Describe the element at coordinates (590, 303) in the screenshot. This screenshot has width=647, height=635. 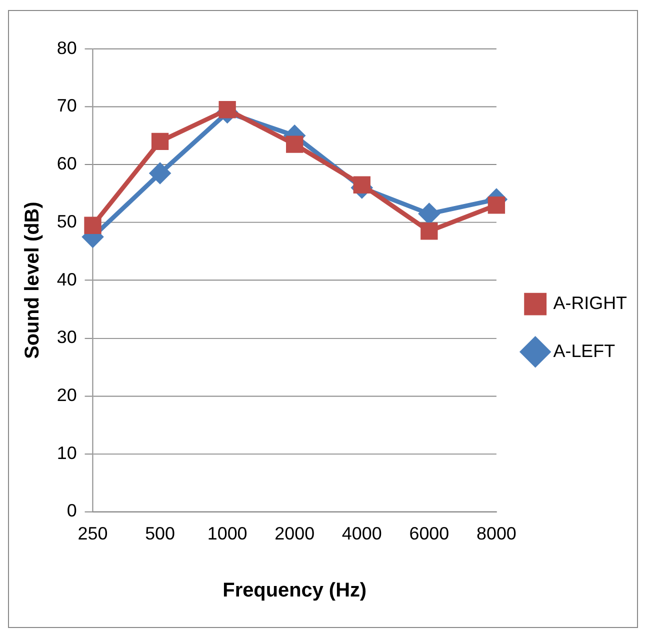
I see `legend-label: A-RIGHT` at that location.